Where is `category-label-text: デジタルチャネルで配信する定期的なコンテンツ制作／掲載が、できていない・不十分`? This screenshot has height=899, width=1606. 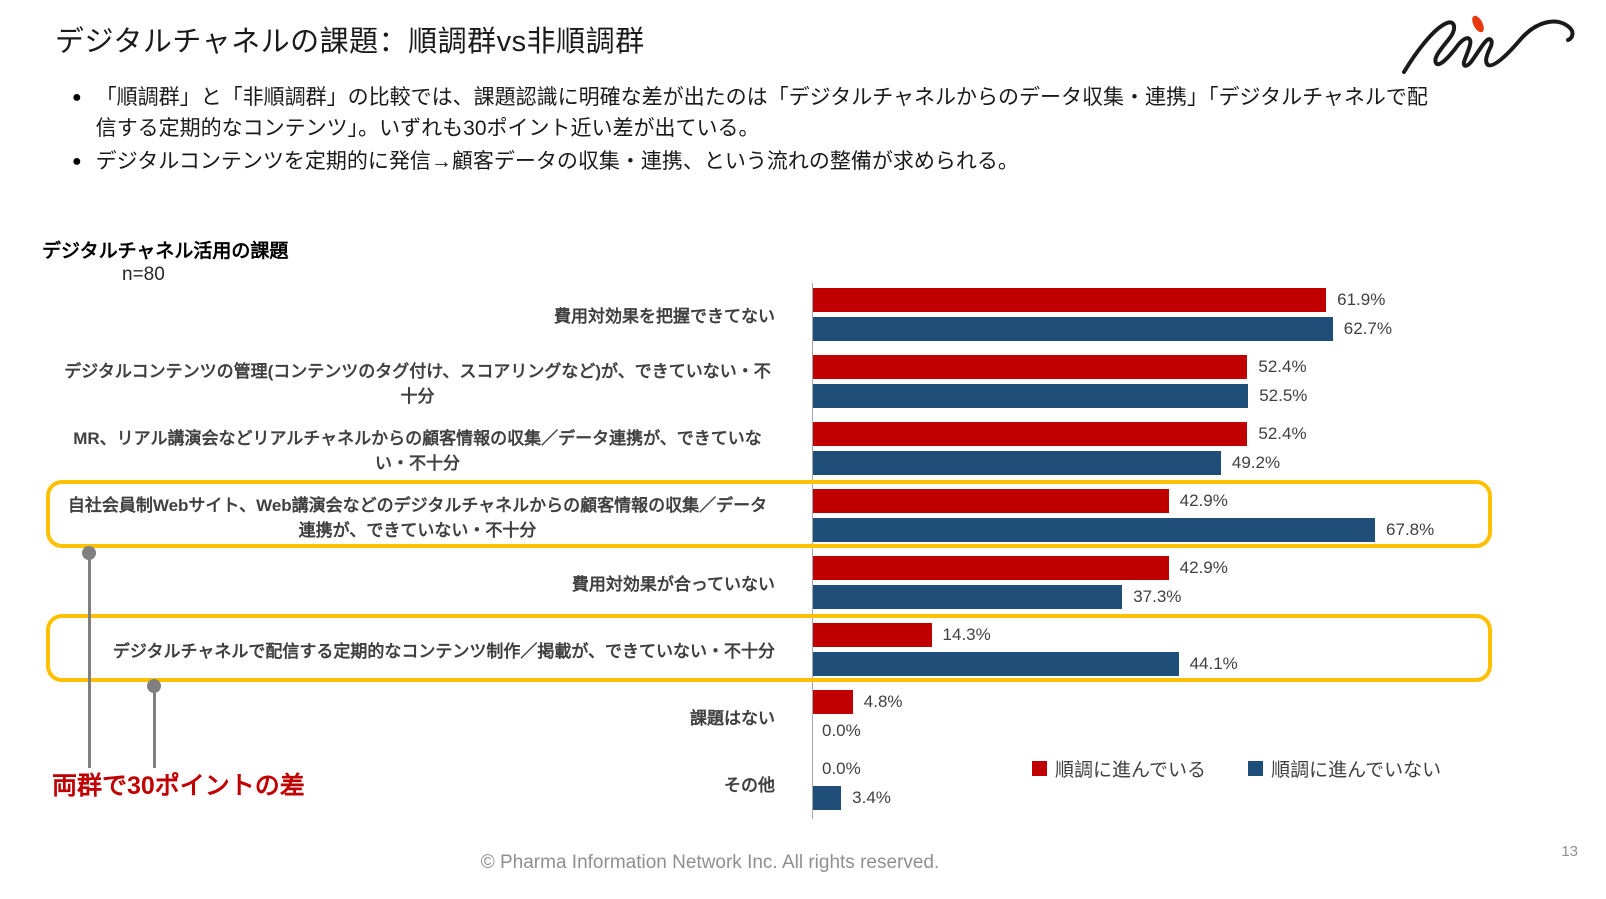
category-label-text: デジタルチャネルで配信する定期的なコンテンツ制作／掲載が、できていない・不十分 is located at coordinates (443, 651).